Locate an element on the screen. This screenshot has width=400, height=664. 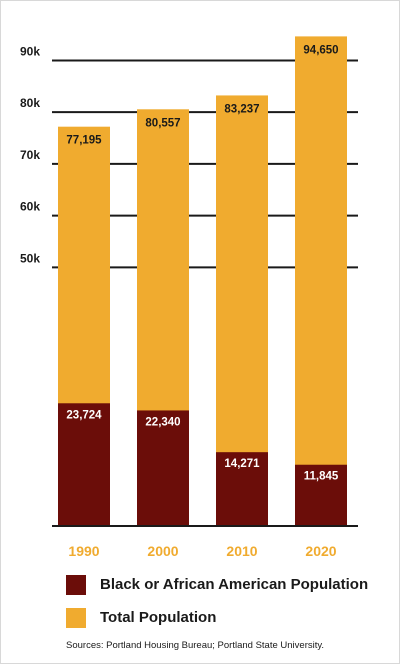
y-tick-label-90k: 90k is located at coordinates (30, 51).